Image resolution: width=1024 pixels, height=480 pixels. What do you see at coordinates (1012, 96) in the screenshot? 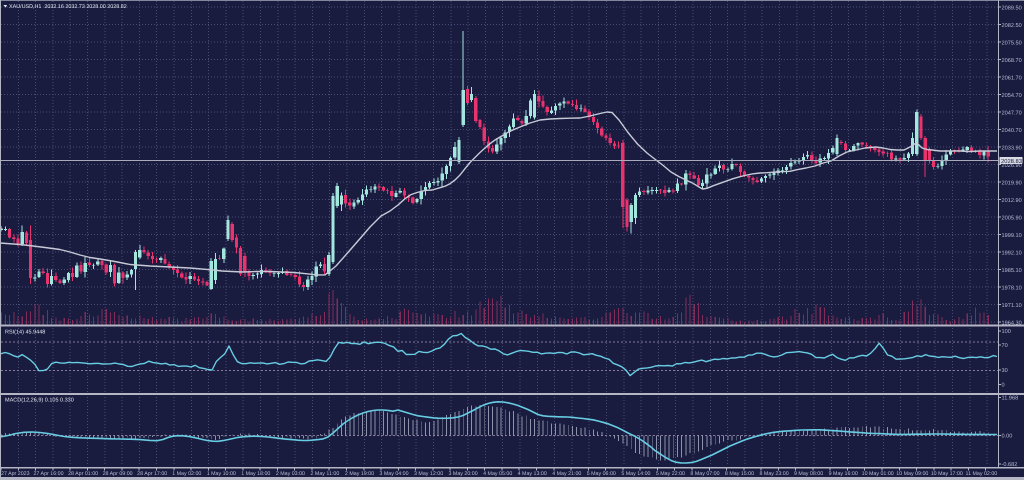
I see `svg-text: 2054.70` at bounding box center [1012, 96].